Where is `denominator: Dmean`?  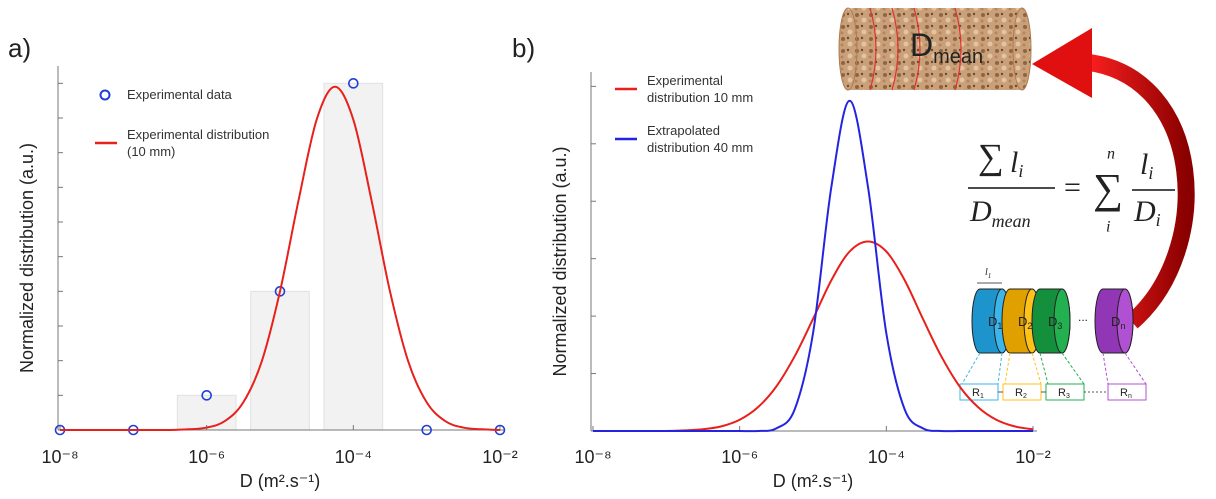
denominator: Dmean is located at coordinates (1000, 213).